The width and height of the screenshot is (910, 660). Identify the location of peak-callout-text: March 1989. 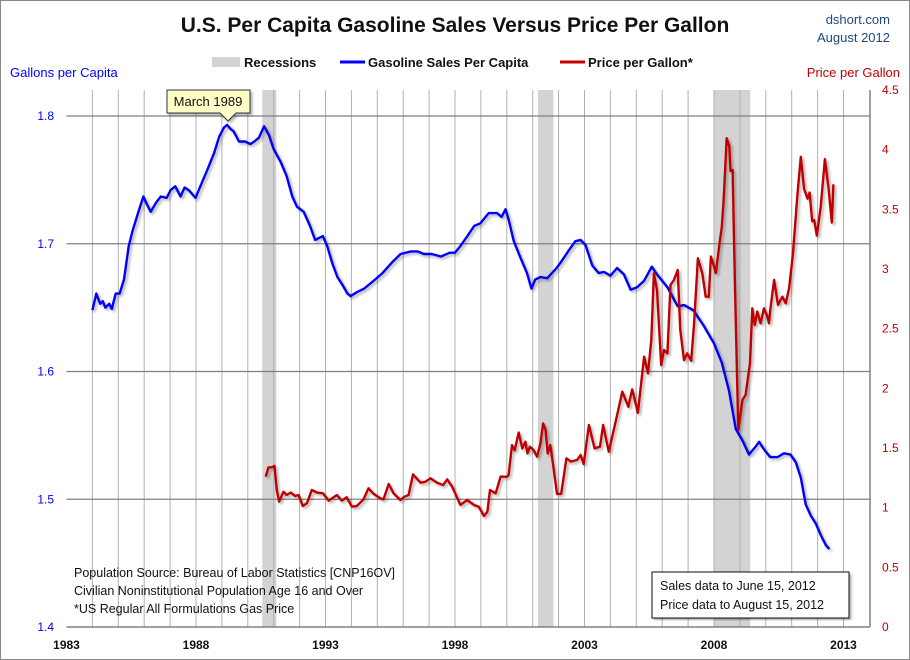
(208, 101).